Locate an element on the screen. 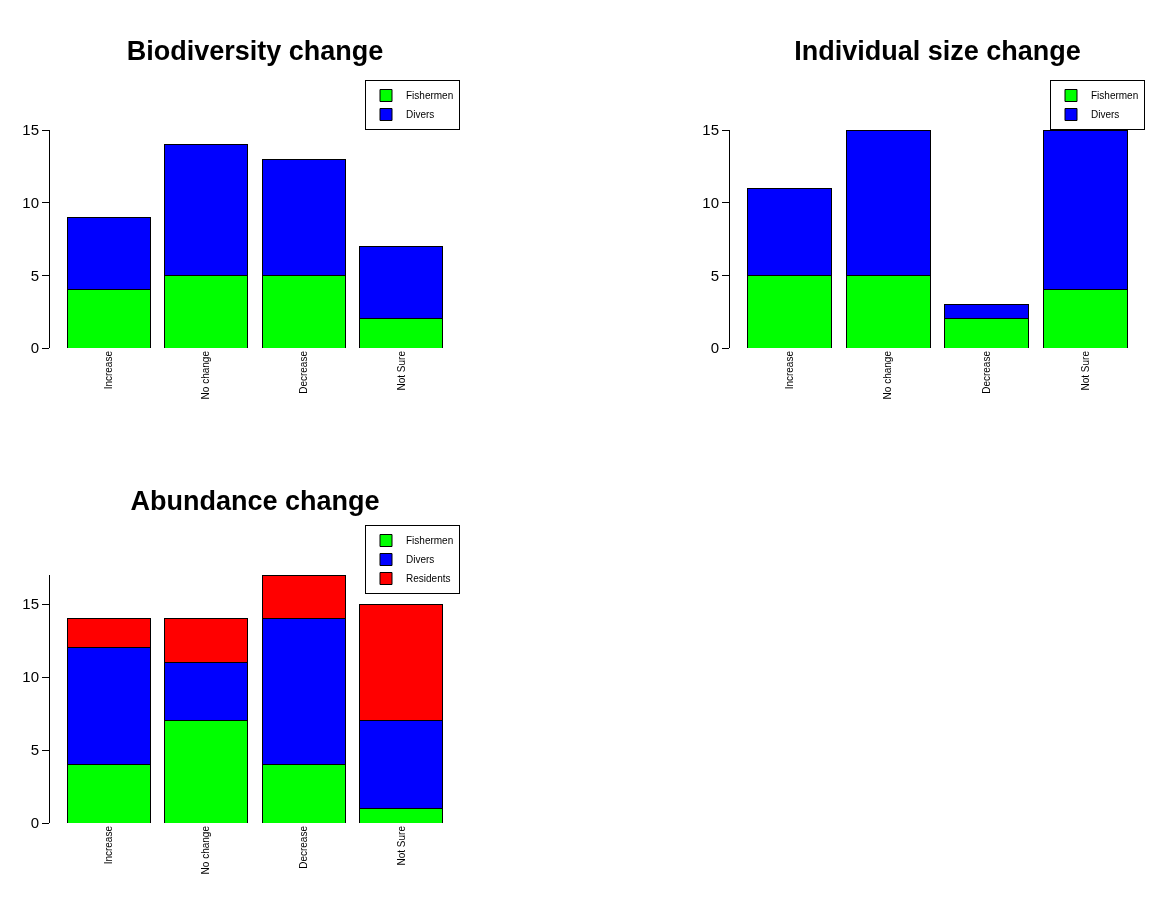  chart-title: Individual size change is located at coordinates (937, 51).